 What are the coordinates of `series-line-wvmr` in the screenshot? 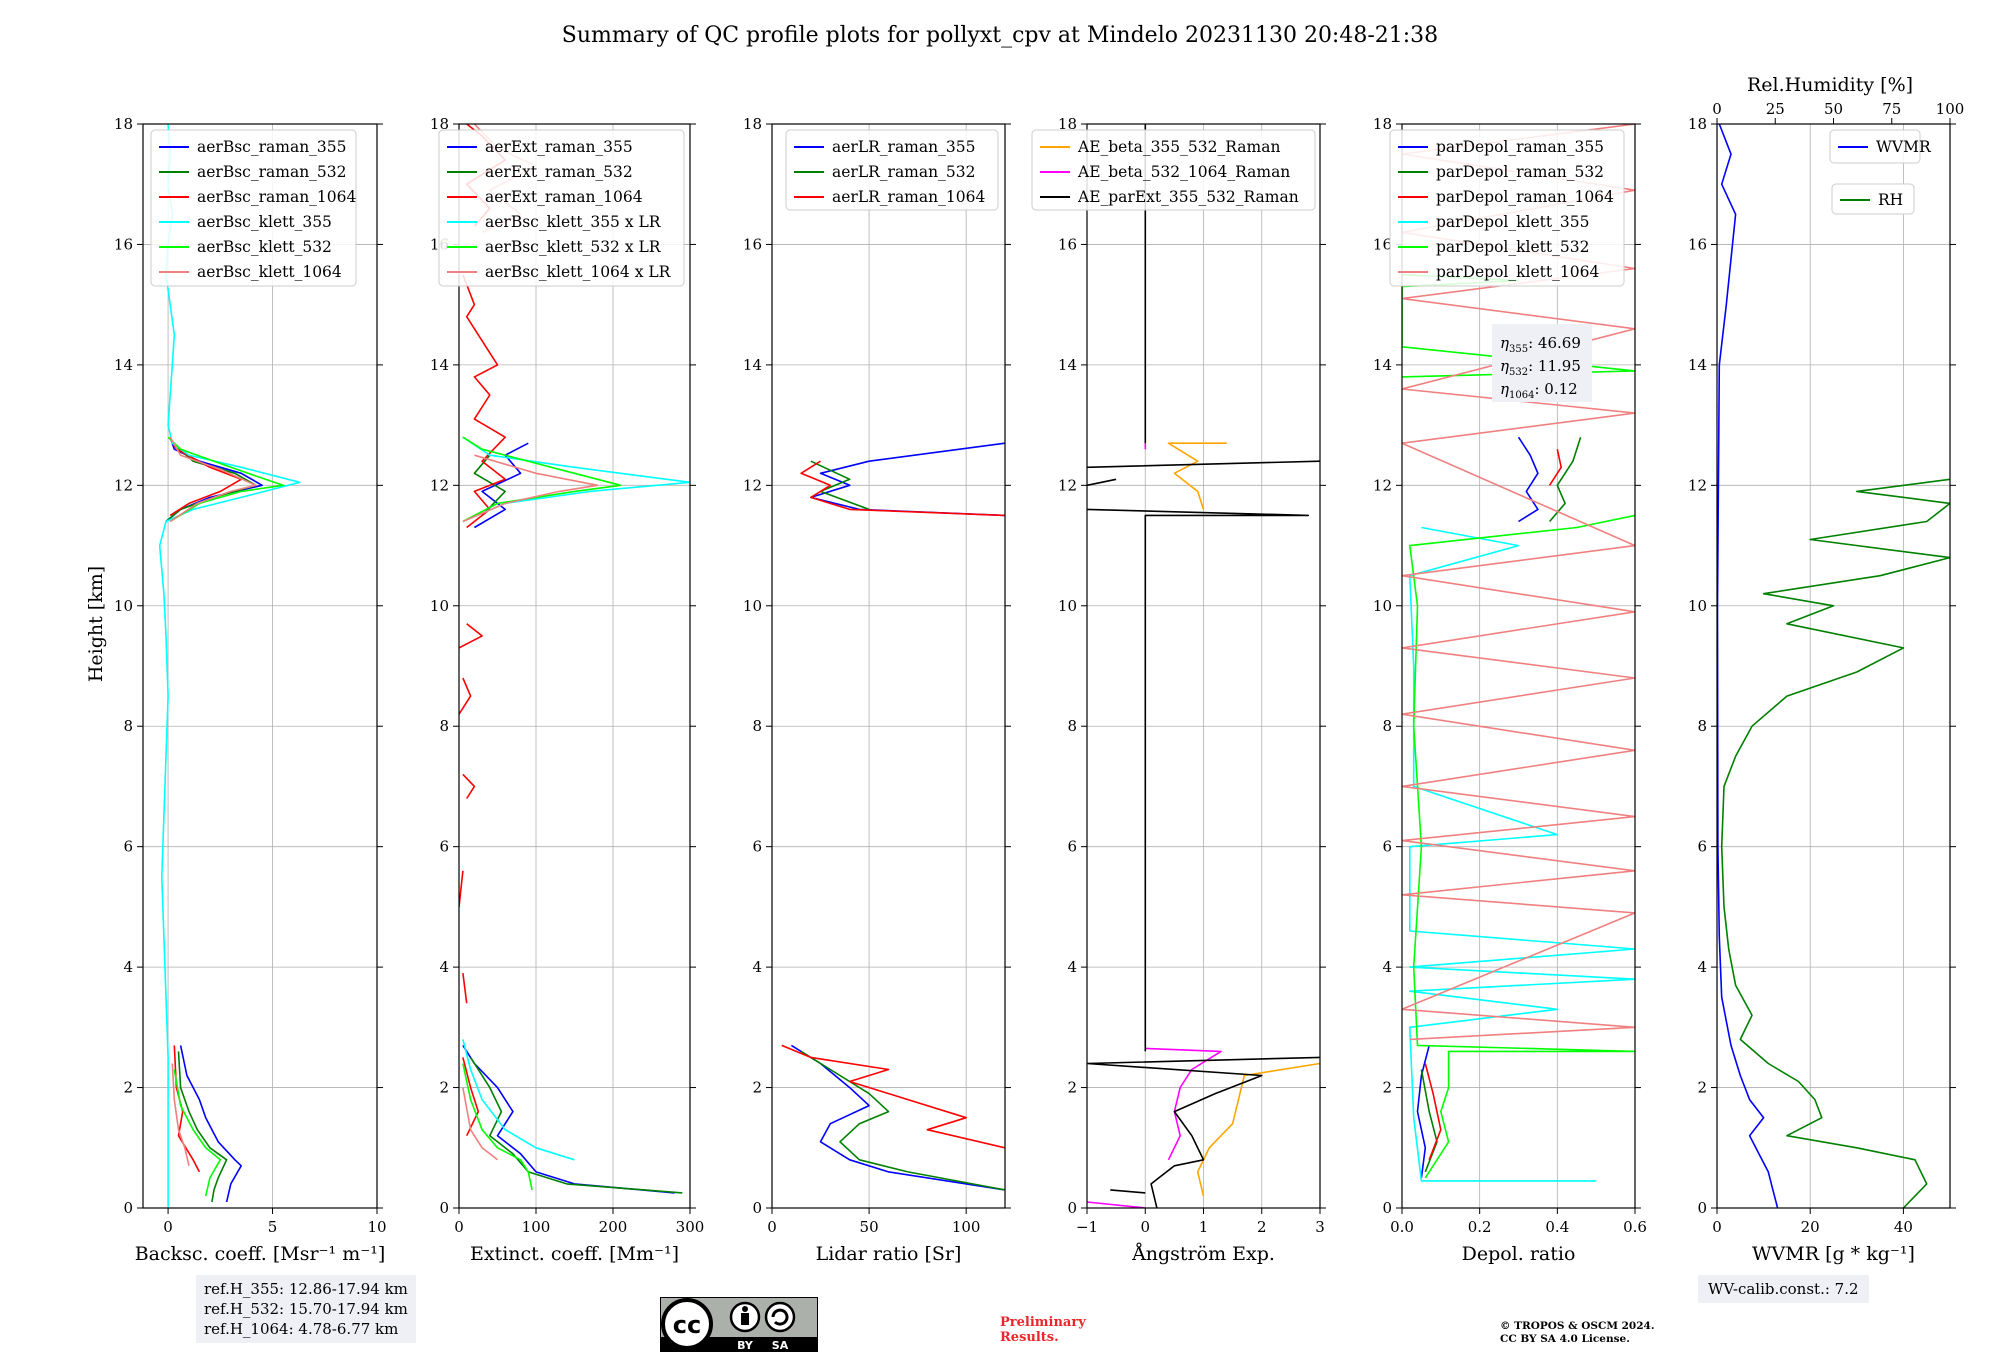 It's located at (1748, 666).